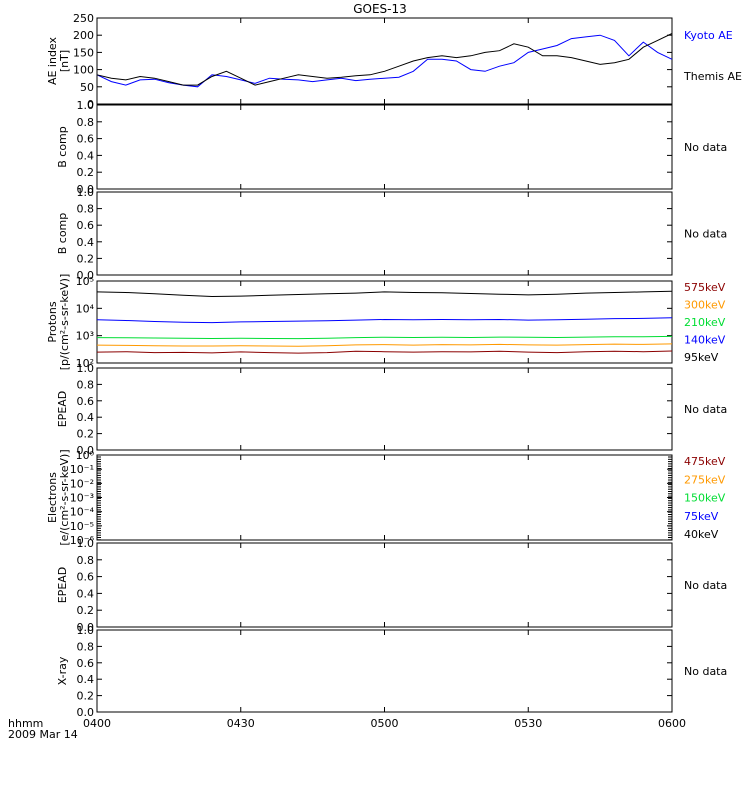 The height and width of the screenshot is (800, 750). I want to click on y-tick-label: 10⁻², so click(82, 483).